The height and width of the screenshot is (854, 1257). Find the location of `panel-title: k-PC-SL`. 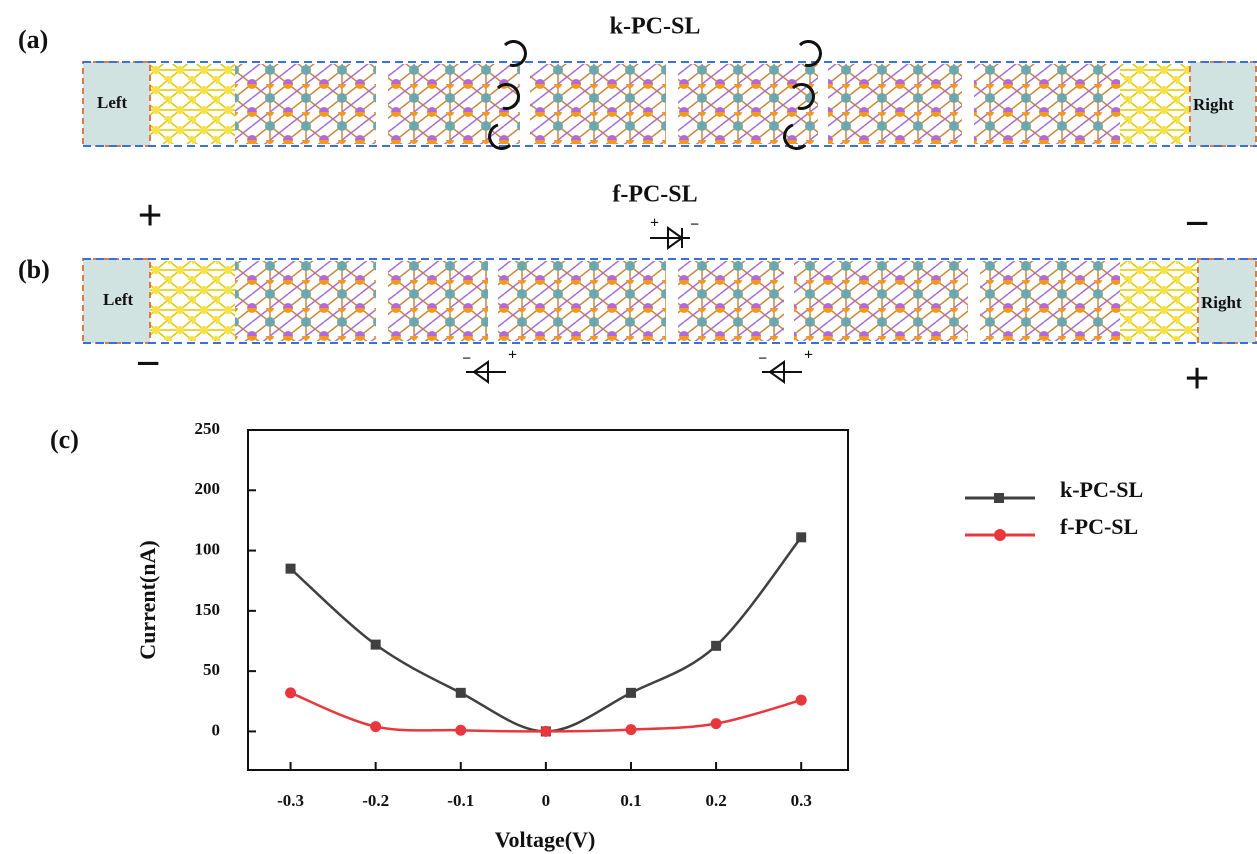

panel-title: k-PC-SL is located at coordinates (655, 27).